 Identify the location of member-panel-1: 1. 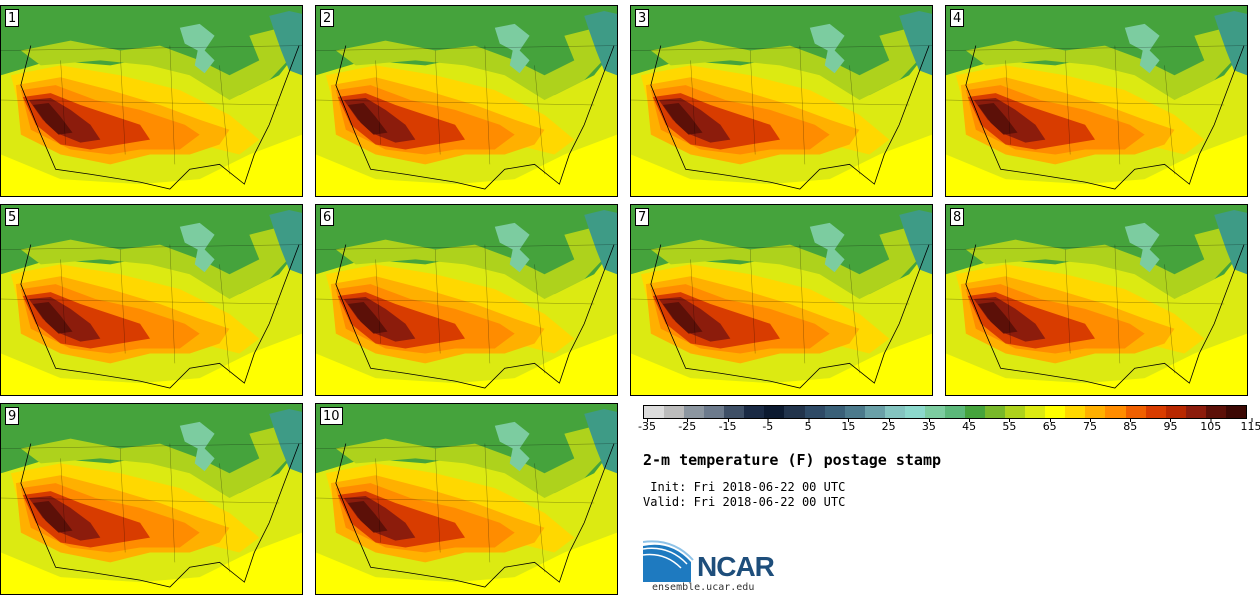
(151, 101).